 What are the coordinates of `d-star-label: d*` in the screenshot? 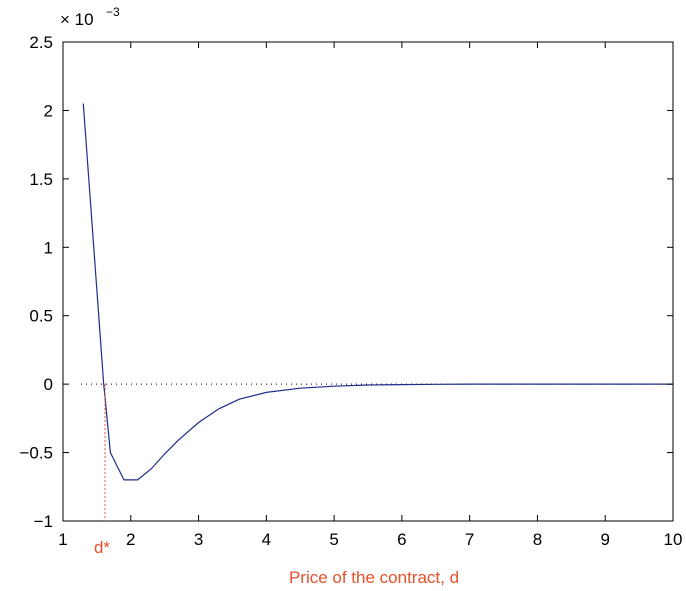 It's located at (102, 547).